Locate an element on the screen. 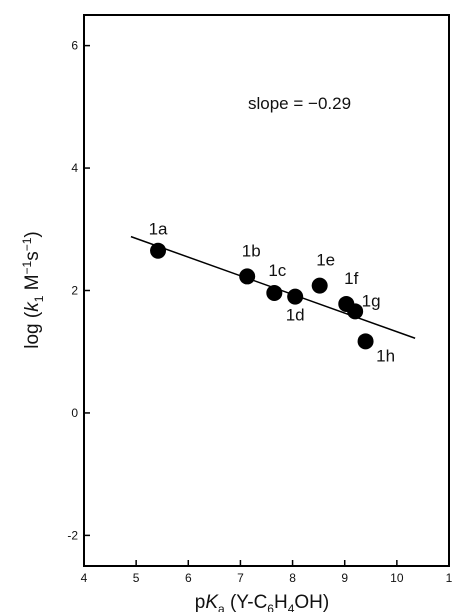 The height and width of the screenshot is (612, 453). point-label-1a: 1a is located at coordinates (158, 229).